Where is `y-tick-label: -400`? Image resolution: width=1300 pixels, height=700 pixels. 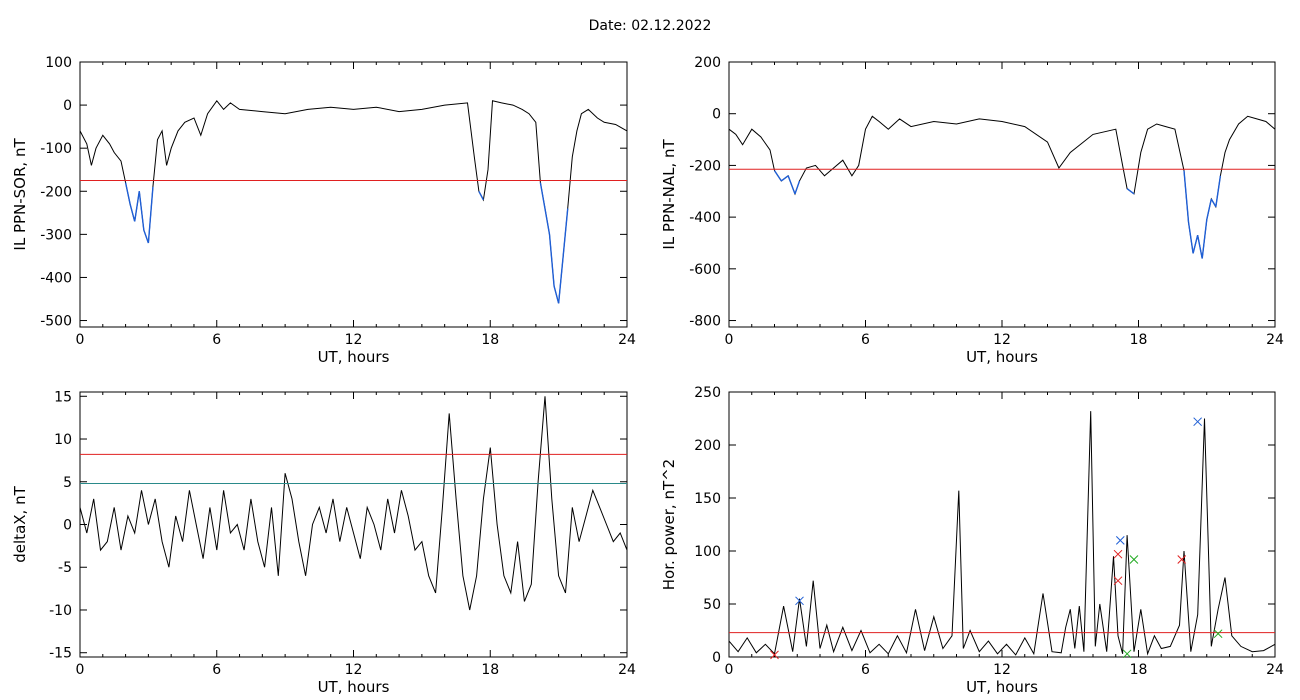 y-tick-label: -400 is located at coordinates (705, 218).